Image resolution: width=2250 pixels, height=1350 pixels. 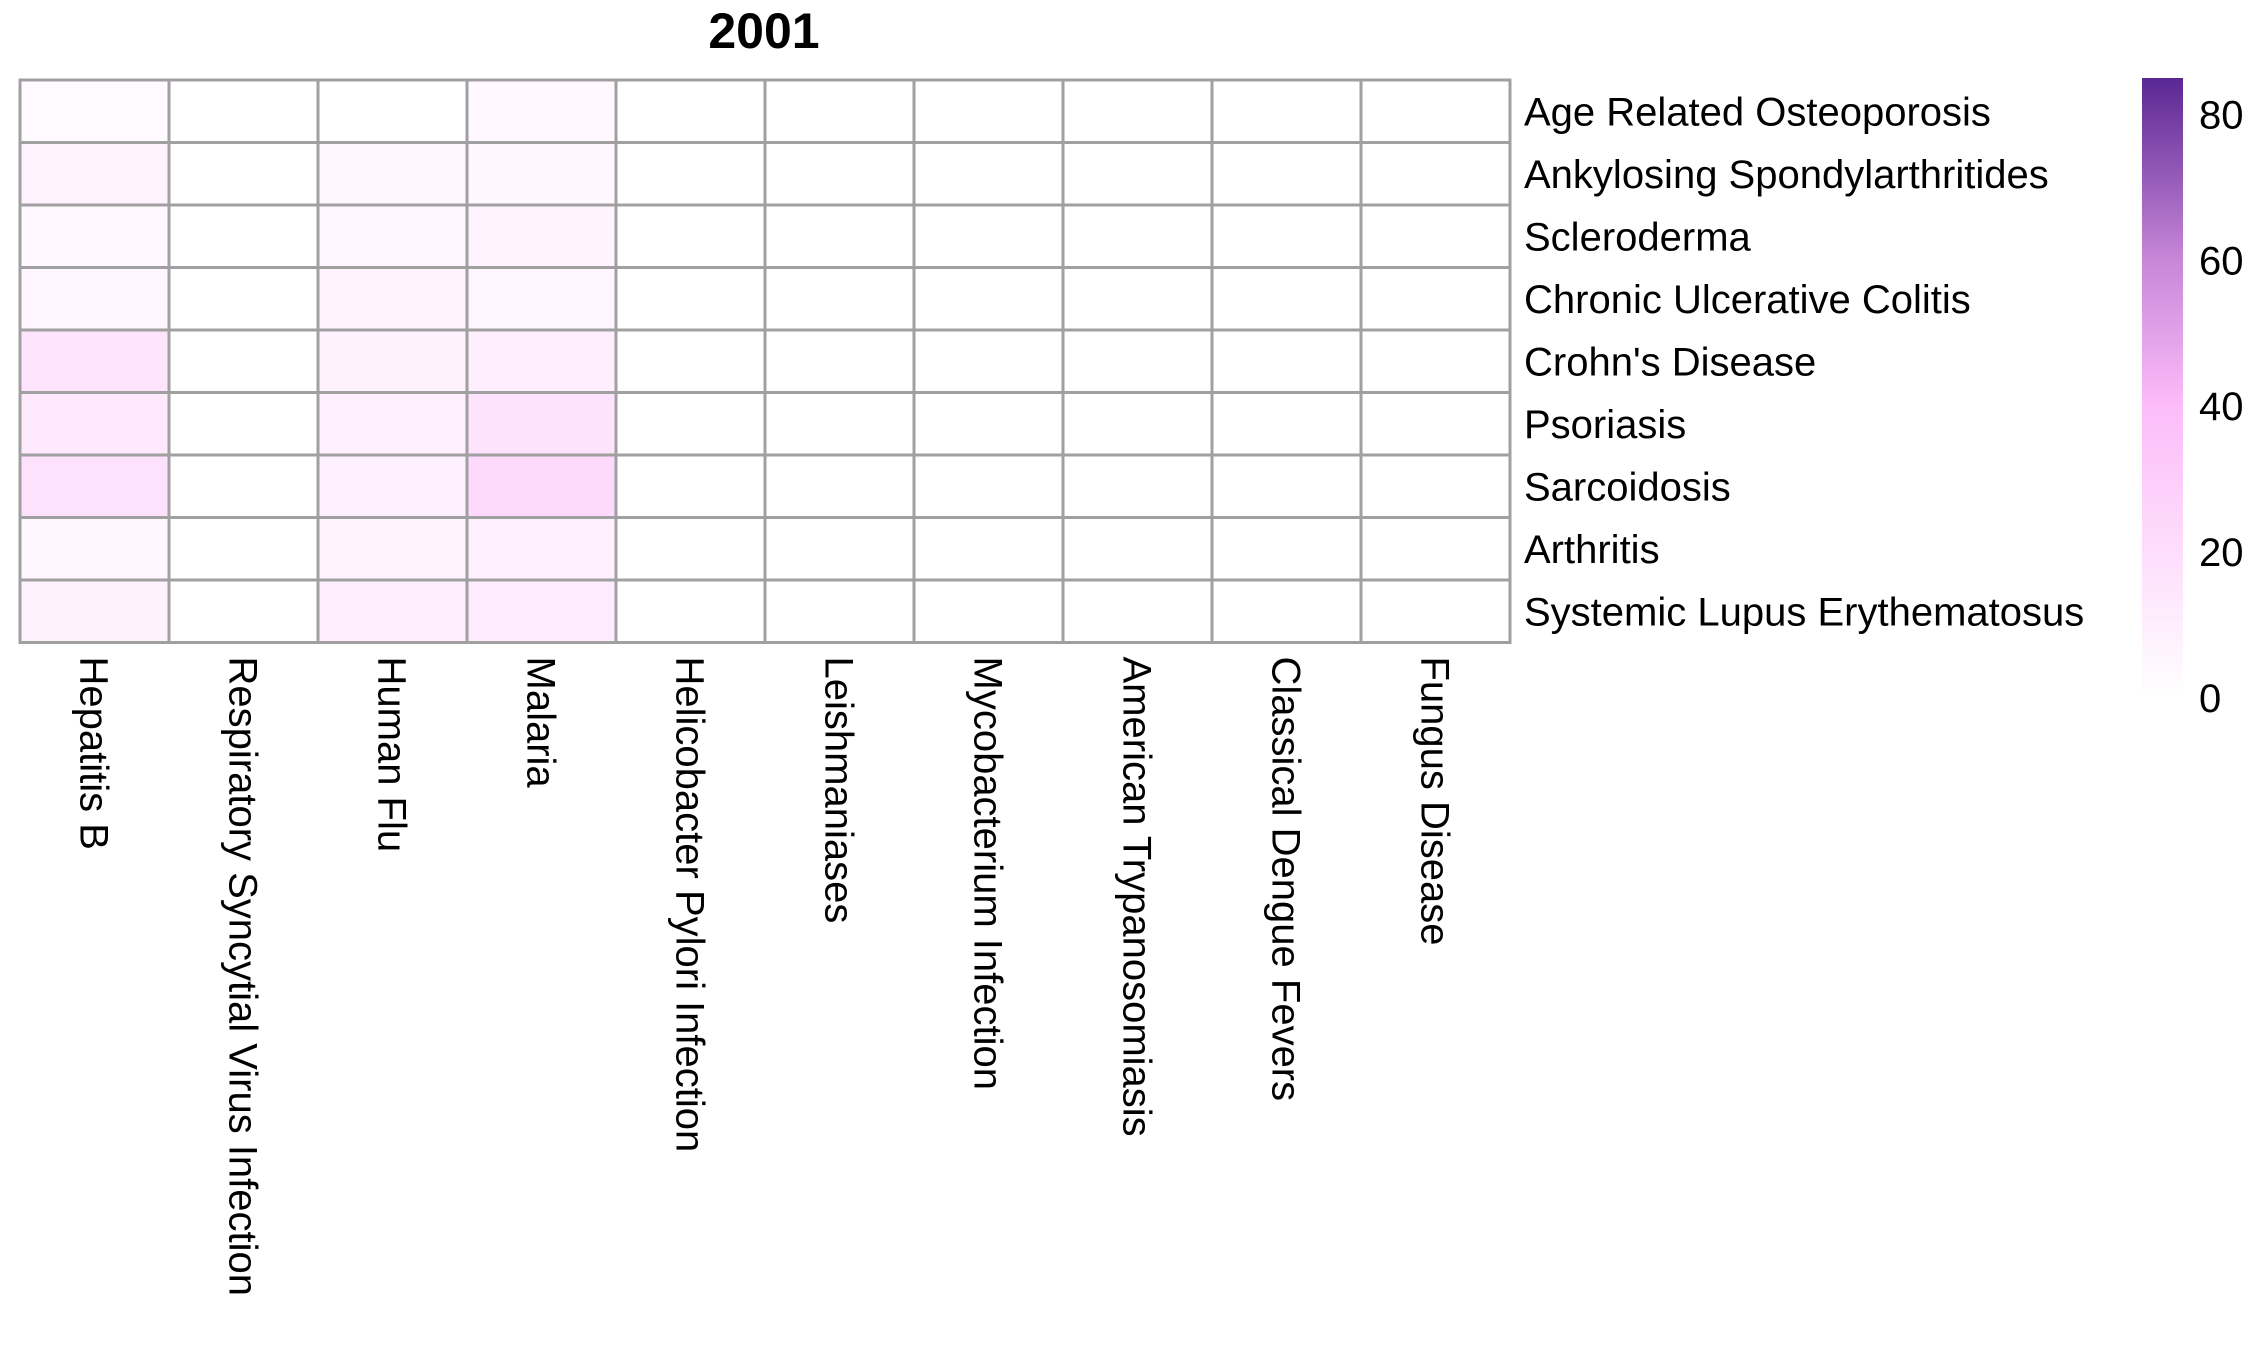 What do you see at coordinates (1786, 175) in the screenshot?
I see `row-label: Ankylosing Spondylarthritides` at bounding box center [1786, 175].